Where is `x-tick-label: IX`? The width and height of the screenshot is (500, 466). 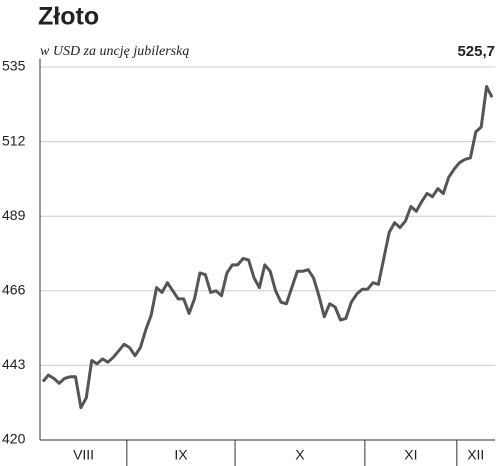 x-tick-label: IX is located at coordinates (181, 455).